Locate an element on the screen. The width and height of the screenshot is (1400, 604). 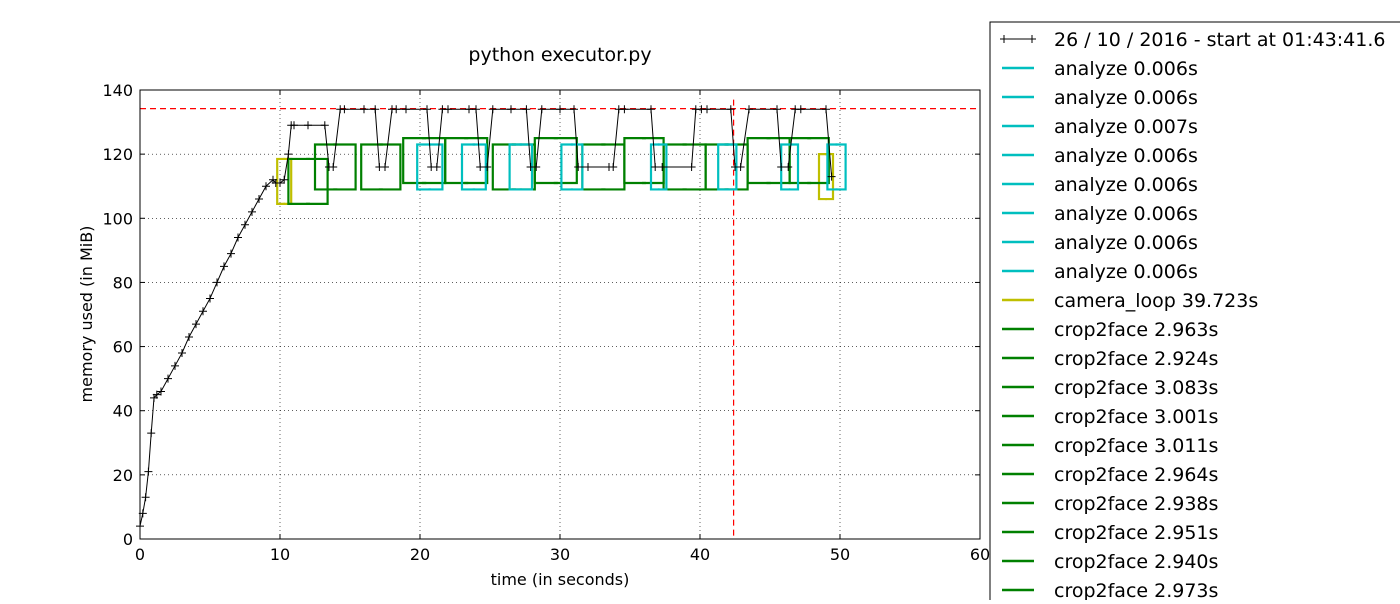
x-tick-label: 20 is located at coordinates (420, 554).